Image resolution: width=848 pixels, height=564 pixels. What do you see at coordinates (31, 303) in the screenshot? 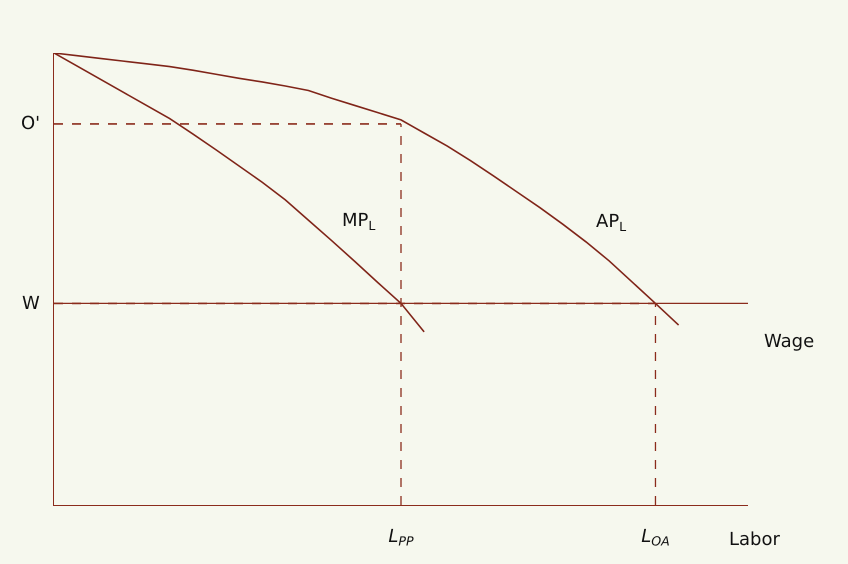
I see `series-label: W` at bounding box center [31, 303].